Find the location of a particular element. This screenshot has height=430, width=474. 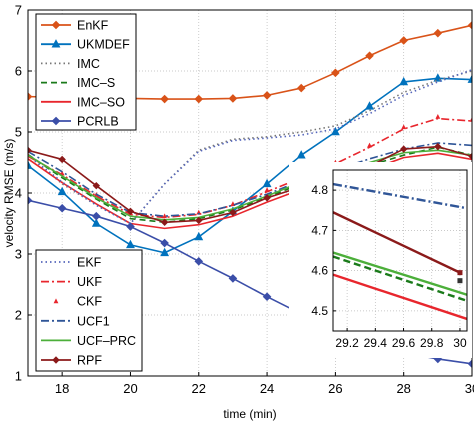

legend-bottom-label: RPF is located at coordinates (89, 361).